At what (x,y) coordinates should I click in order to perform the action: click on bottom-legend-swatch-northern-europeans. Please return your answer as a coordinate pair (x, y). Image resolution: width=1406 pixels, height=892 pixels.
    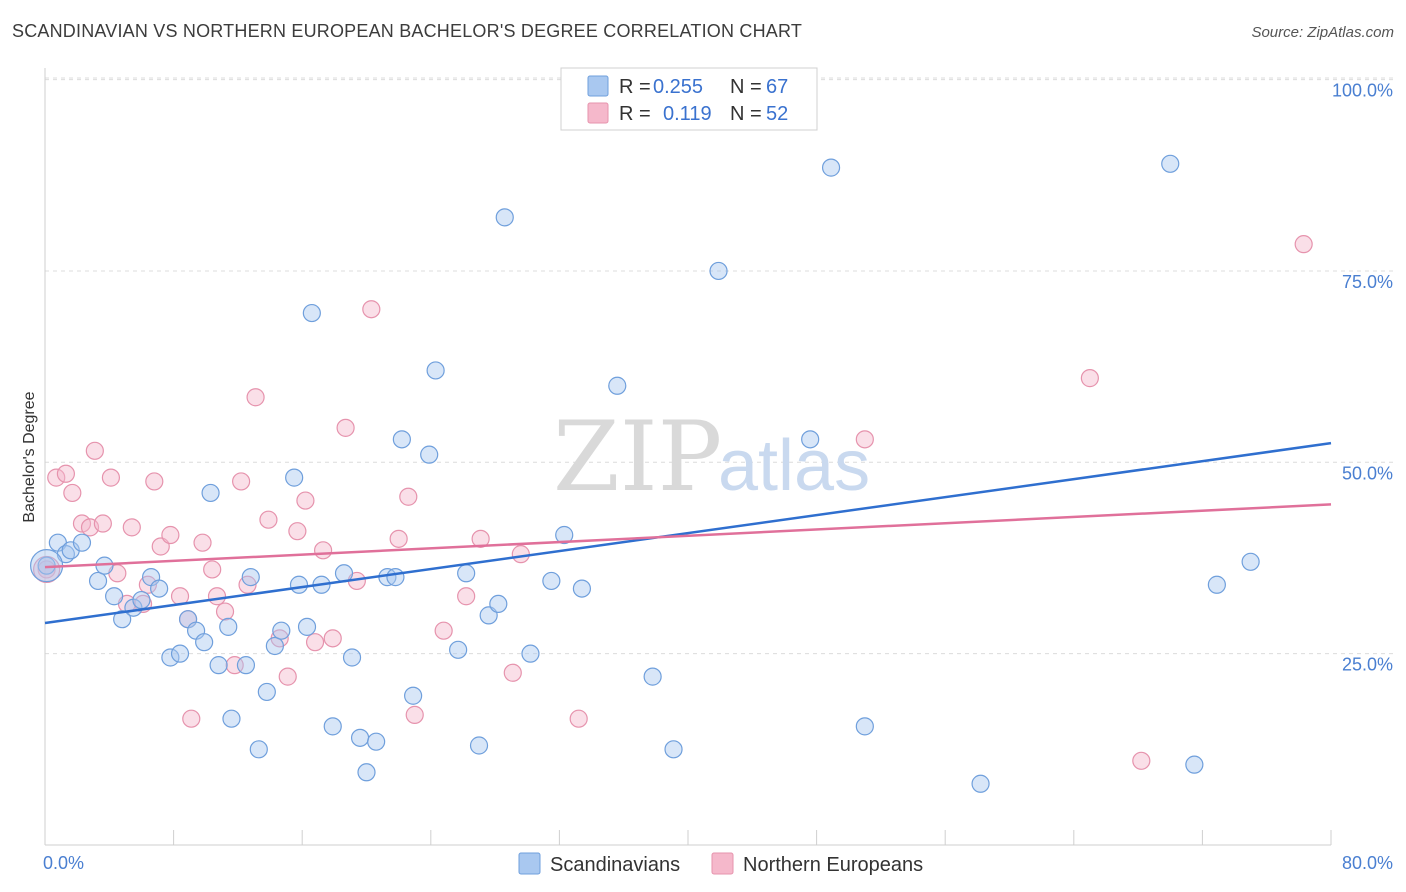
    Looking at the image, I should click on (722, 863).